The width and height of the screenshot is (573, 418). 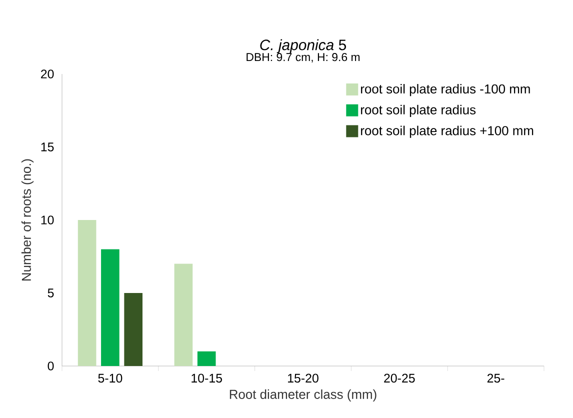 What do you see at coordinates (51, 293) in the screenshot?
I see `y-tick-label: 5` at bounding box center [51, 293].